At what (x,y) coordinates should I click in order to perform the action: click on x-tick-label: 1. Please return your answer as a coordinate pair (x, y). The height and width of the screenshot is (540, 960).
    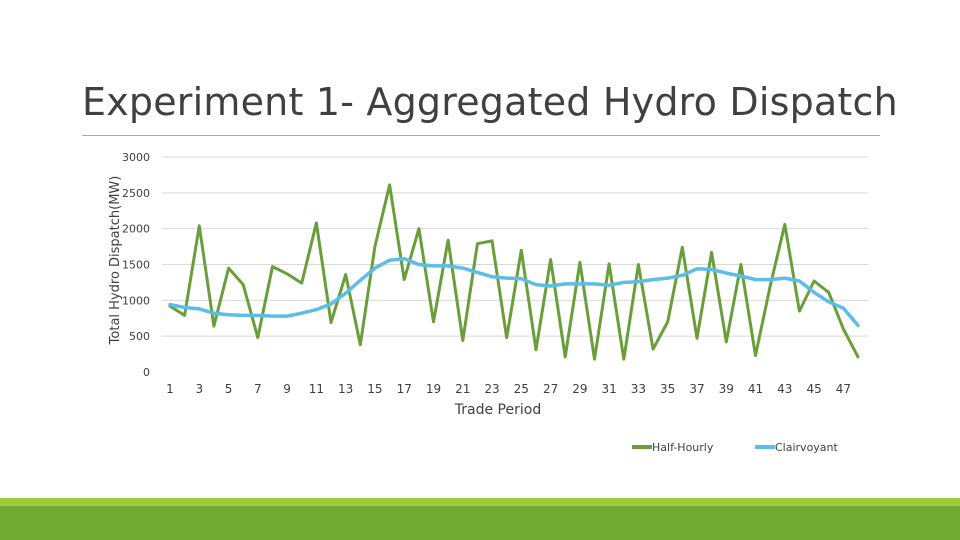
    Looking at the image, I should click on (170, 389).